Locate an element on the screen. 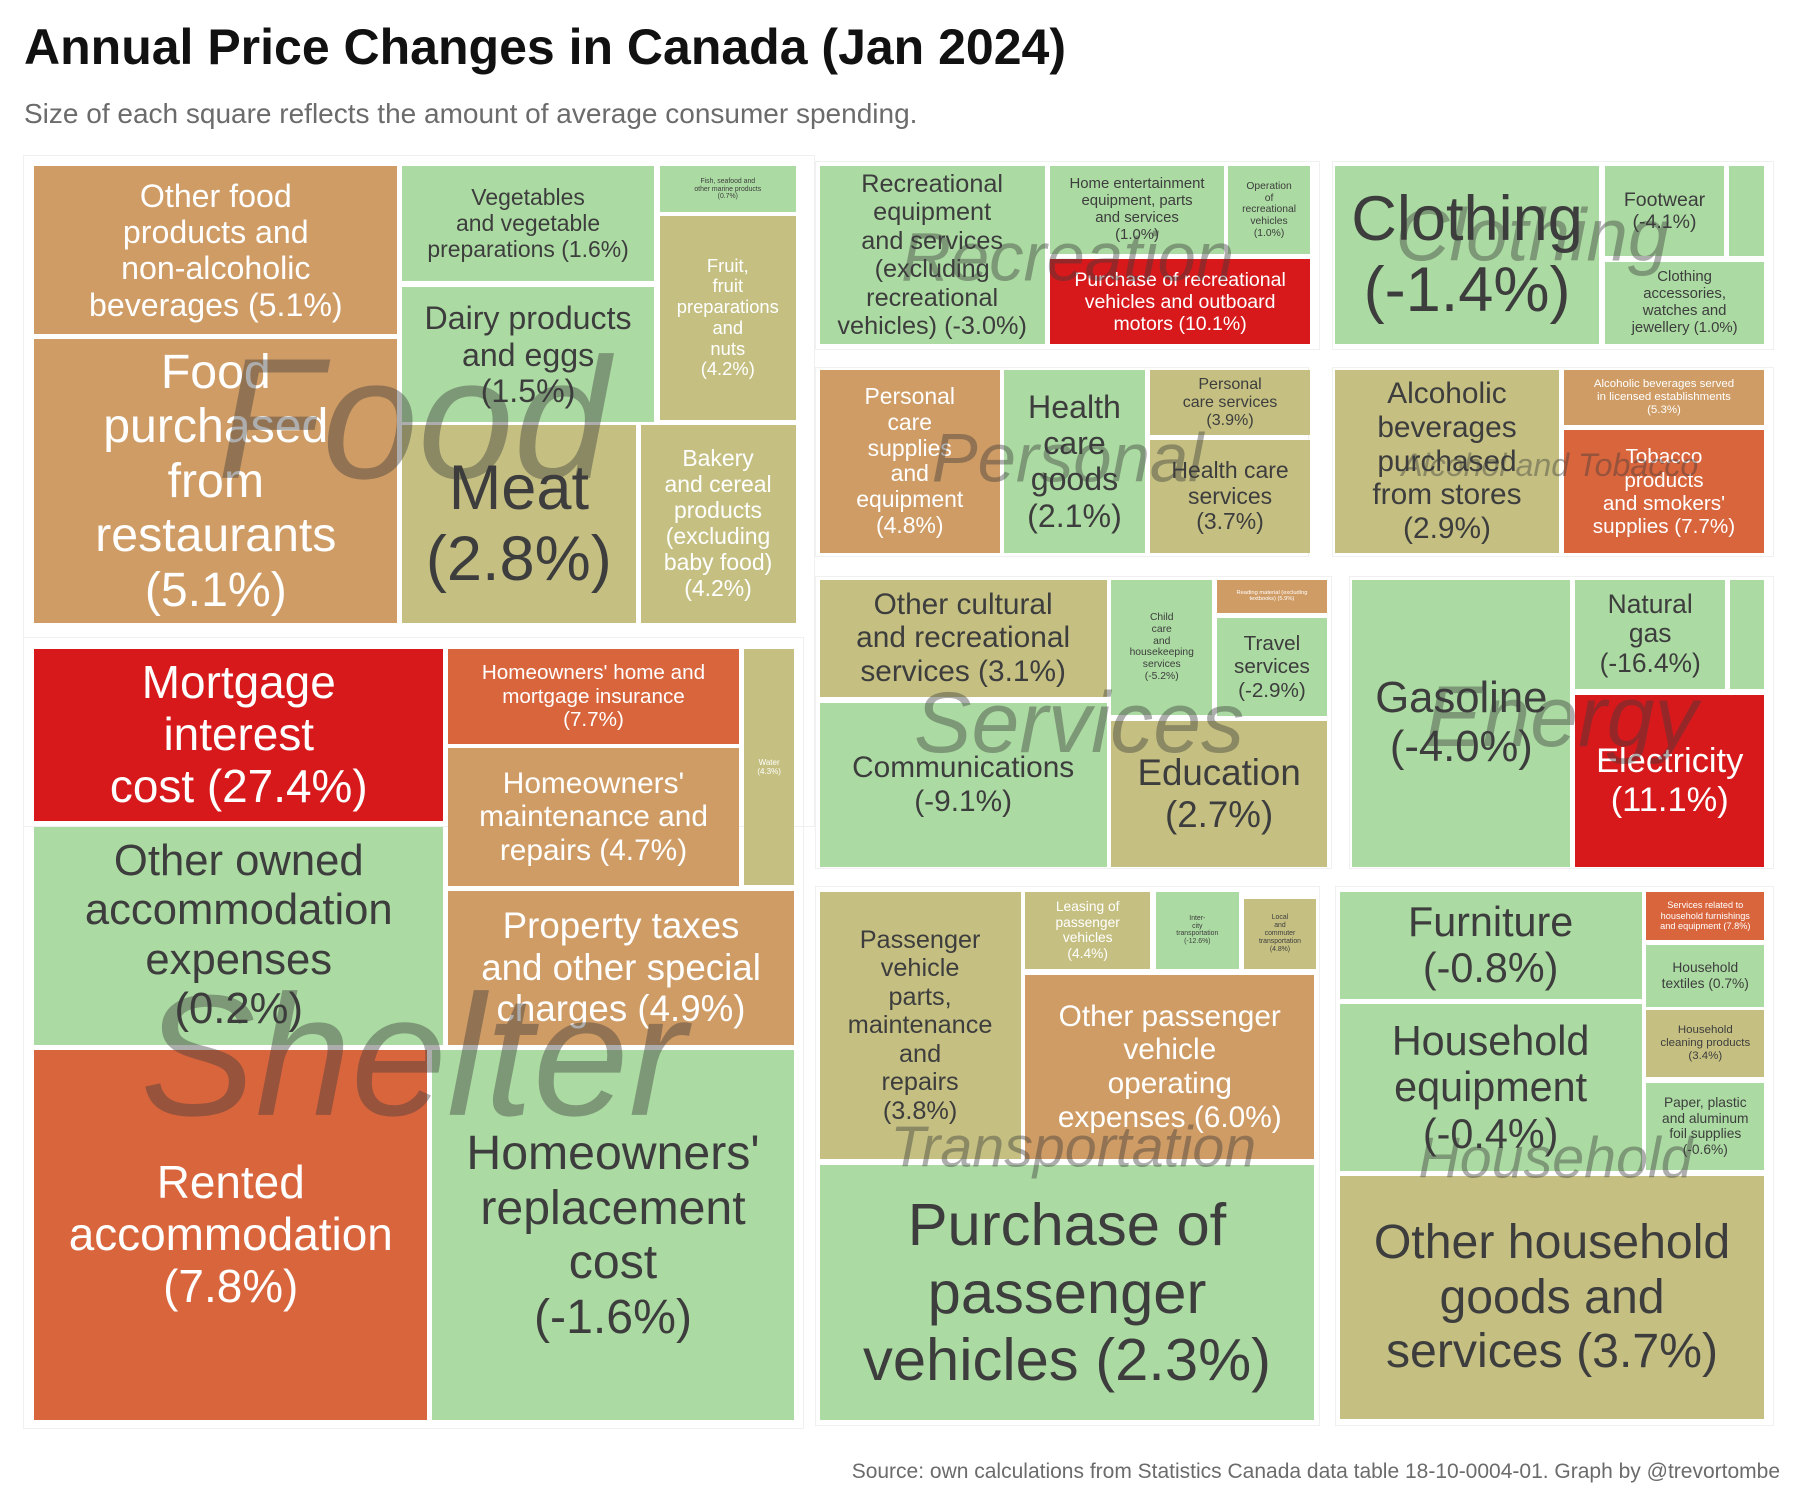  treemap-cell-leasing-of-passenger-vehicles: Leasing of passenger vehicles (4.4%) is located at coordinates (1088, 930).